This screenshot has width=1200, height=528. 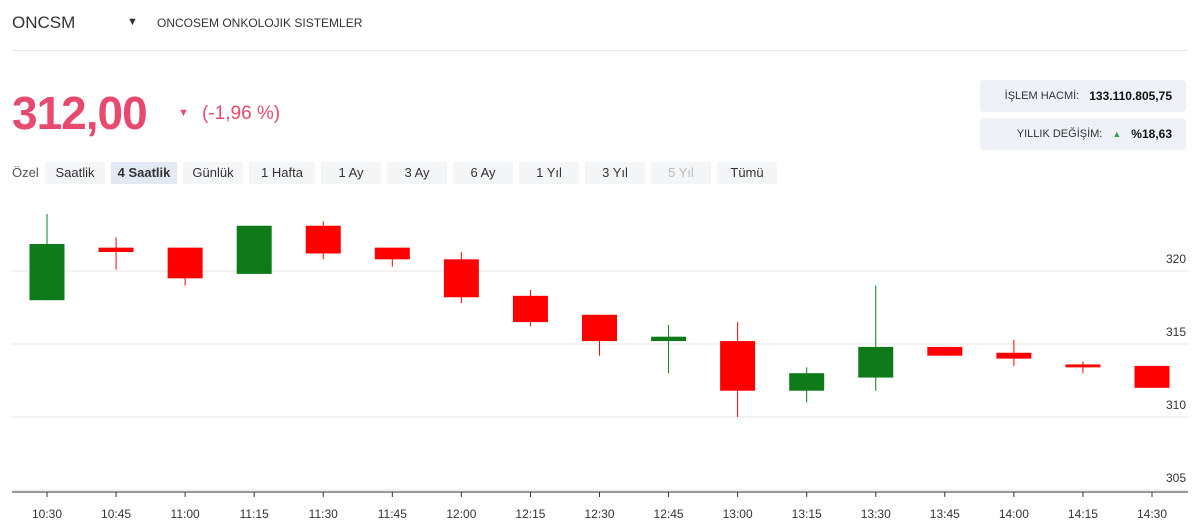 I want to click on down-icon: ▼, so click(x=183, y=113).